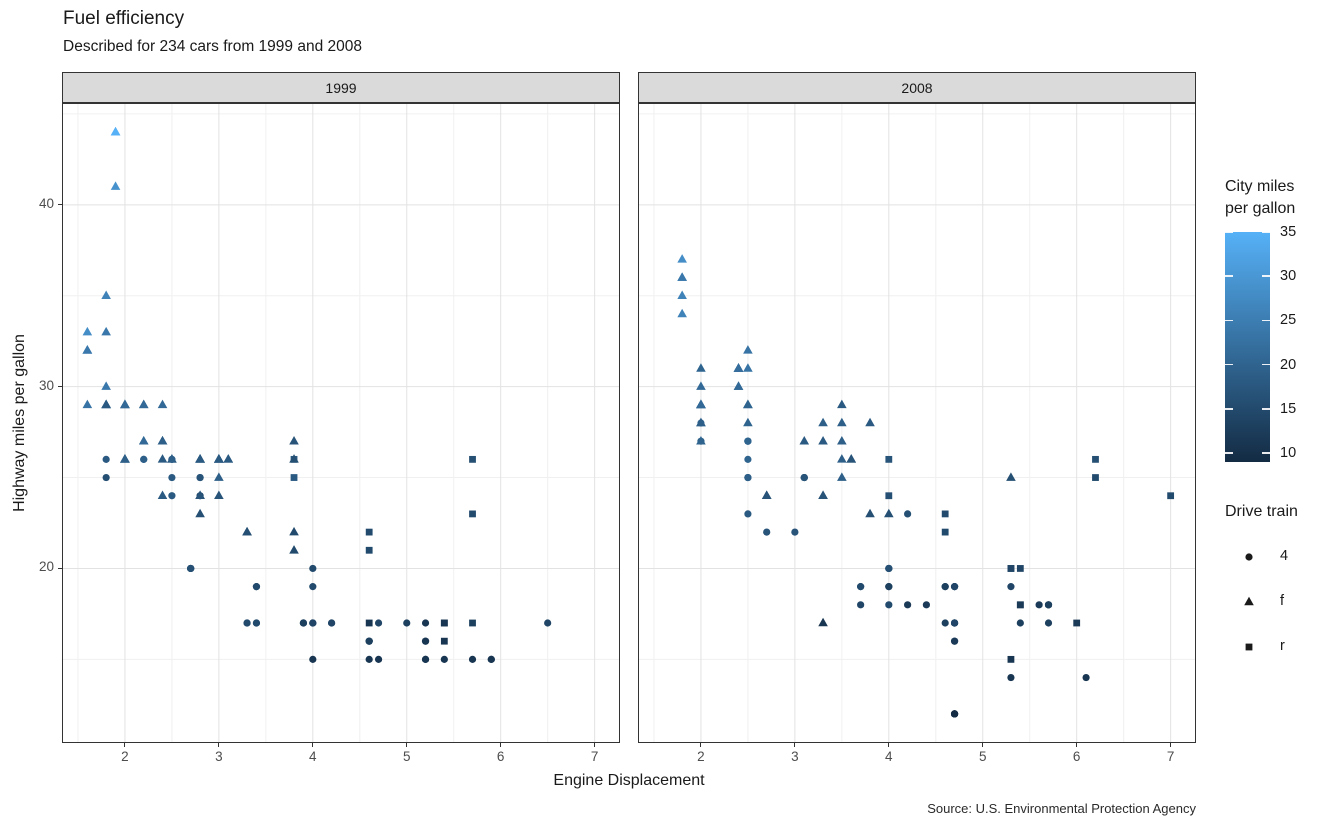  What do you see at coordinates (1288, 232) in the screenshot?
I see `colorbar-tick-label: 35` at bounding box center [1288, 232].